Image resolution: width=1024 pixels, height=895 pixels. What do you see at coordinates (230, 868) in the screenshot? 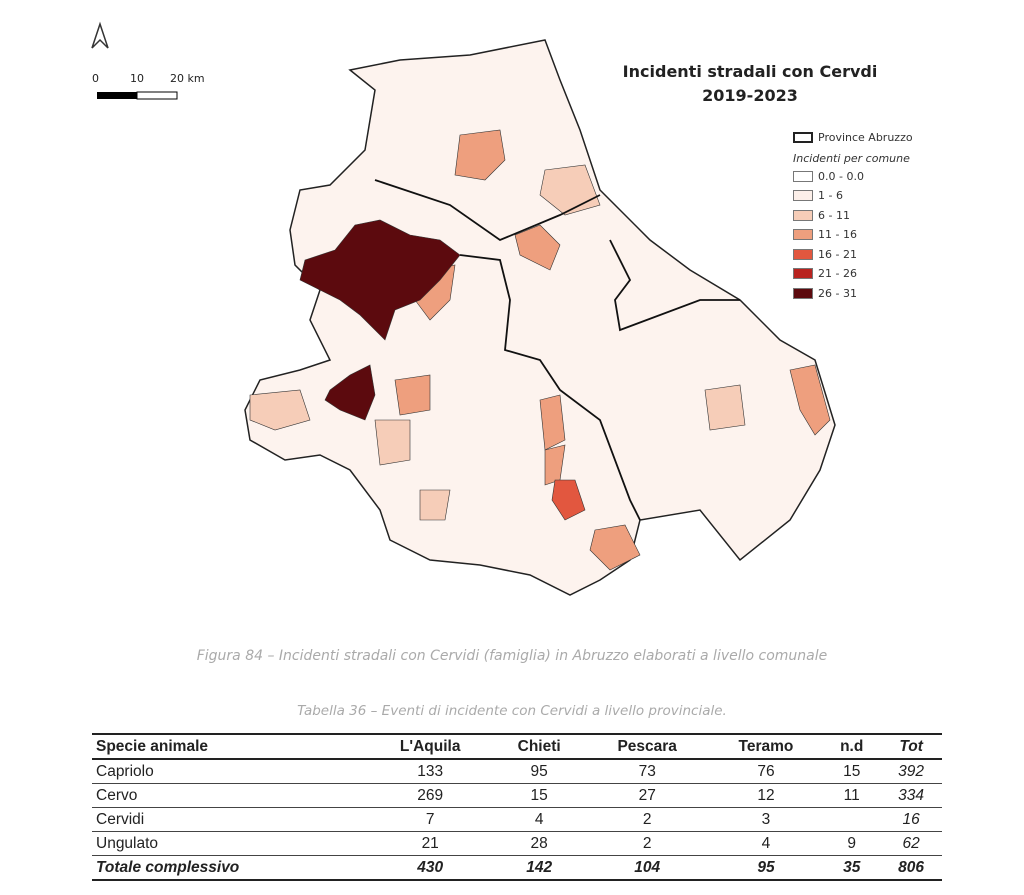
I see `total-cell: Totale complessivo` at bounding box center [230, 868].